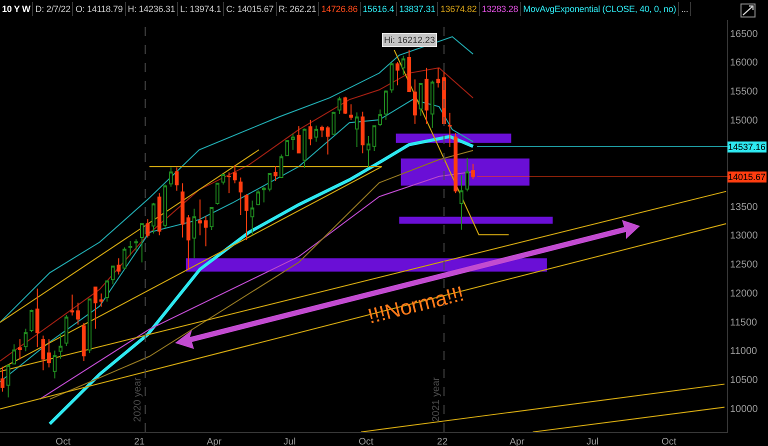 Image resolution: width=768 pixels, height=446 pixels. What do you see at coordinates (410, 40) in the screenshot?
I see `annotation: Hi: 16212.23` at bounding box center [410, 40].